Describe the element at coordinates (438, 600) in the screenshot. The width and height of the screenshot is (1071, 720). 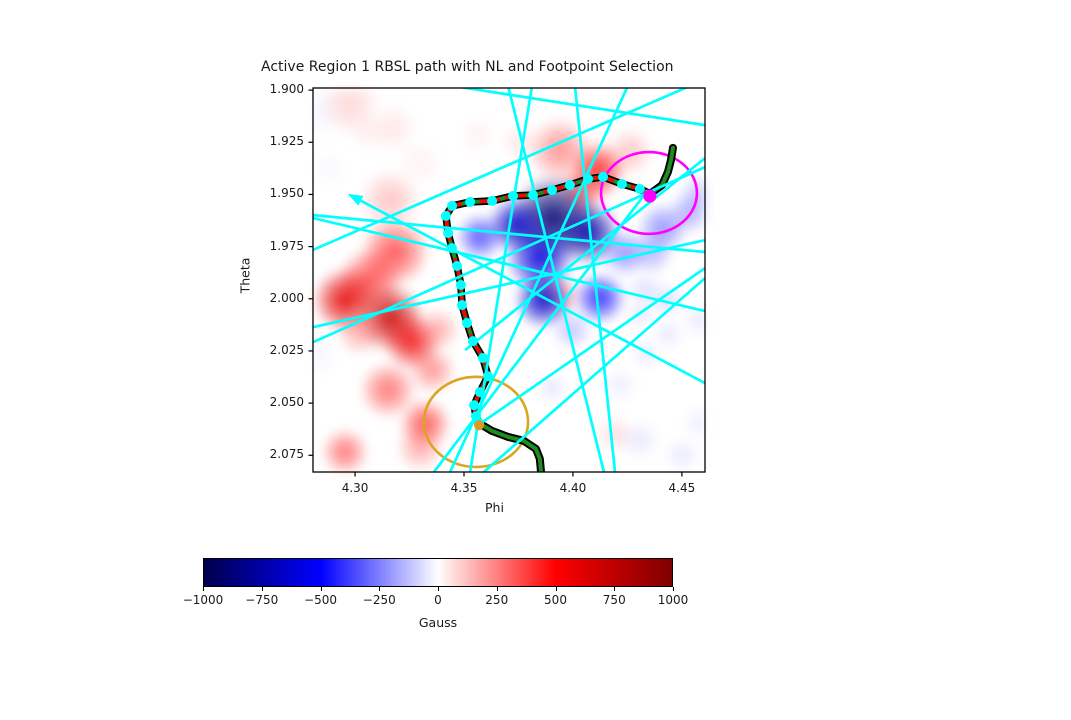
I see `colorbar-tick-label: 0` at that location.